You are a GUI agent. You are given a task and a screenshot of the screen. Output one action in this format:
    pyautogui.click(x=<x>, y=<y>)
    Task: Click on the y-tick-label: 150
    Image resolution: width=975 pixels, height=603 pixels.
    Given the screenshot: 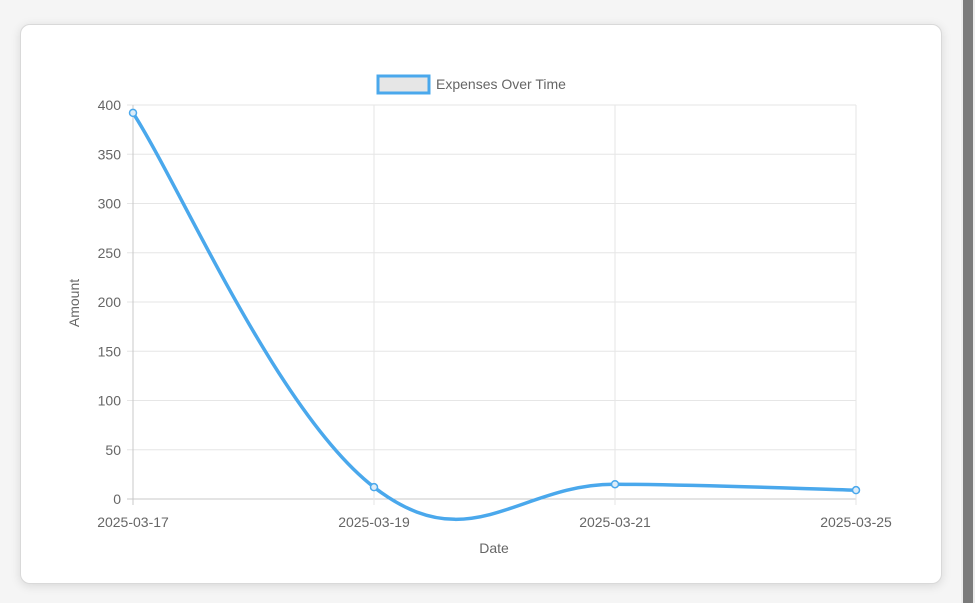 What is the action you would take?
    pyautogui.click(x=110, y=351)
    